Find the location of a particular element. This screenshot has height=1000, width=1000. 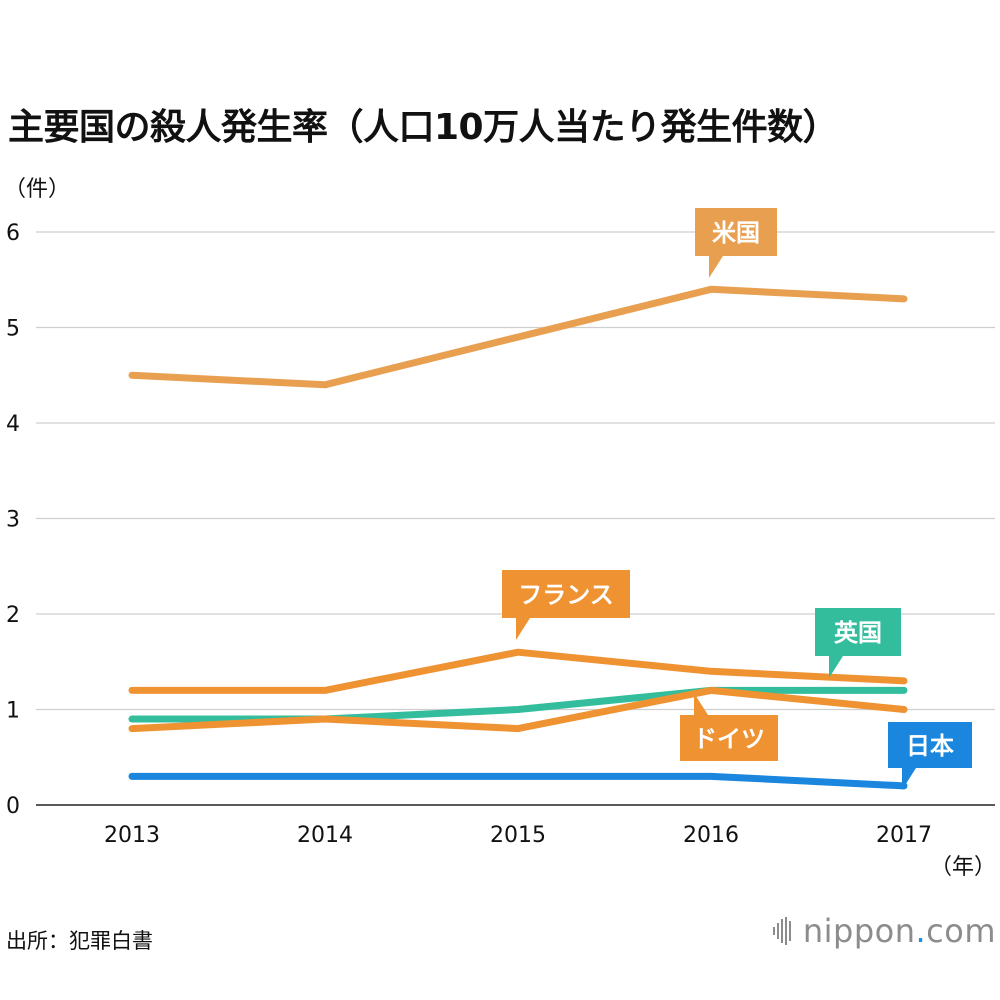

y-axis-unit: （件） is located at coordinates (37, 189).